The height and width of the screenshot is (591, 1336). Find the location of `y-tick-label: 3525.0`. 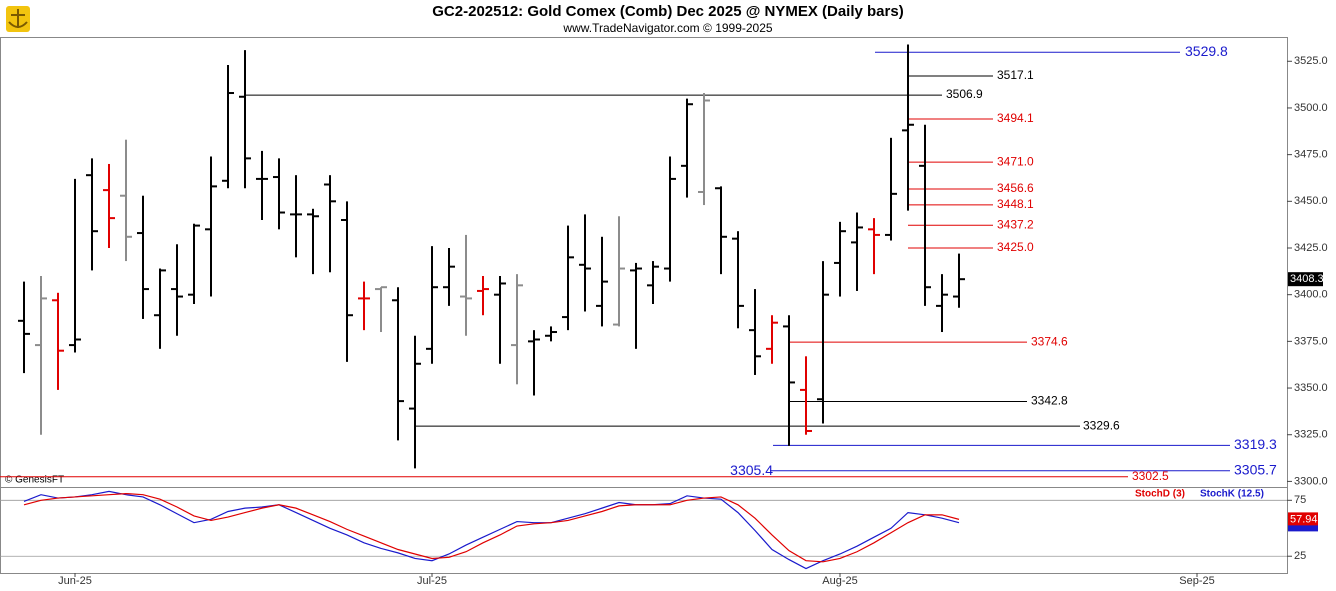

y-tick-label: 3525.0 is located at coordinates (1311, 61).